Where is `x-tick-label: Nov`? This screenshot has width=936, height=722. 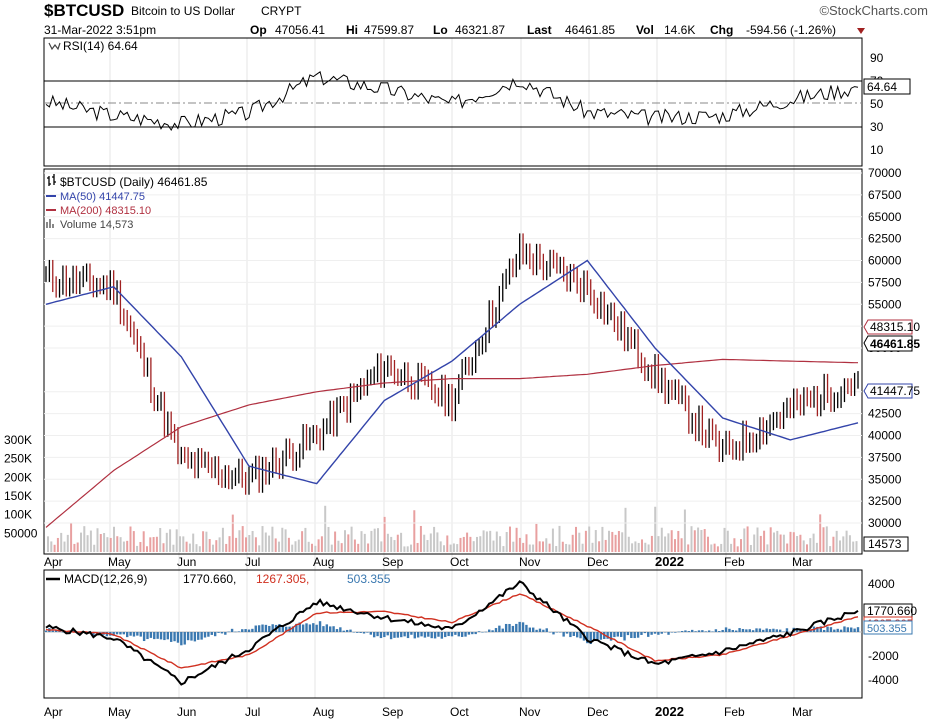
x-tick-label: Nov is located at coordinates (529, 712).